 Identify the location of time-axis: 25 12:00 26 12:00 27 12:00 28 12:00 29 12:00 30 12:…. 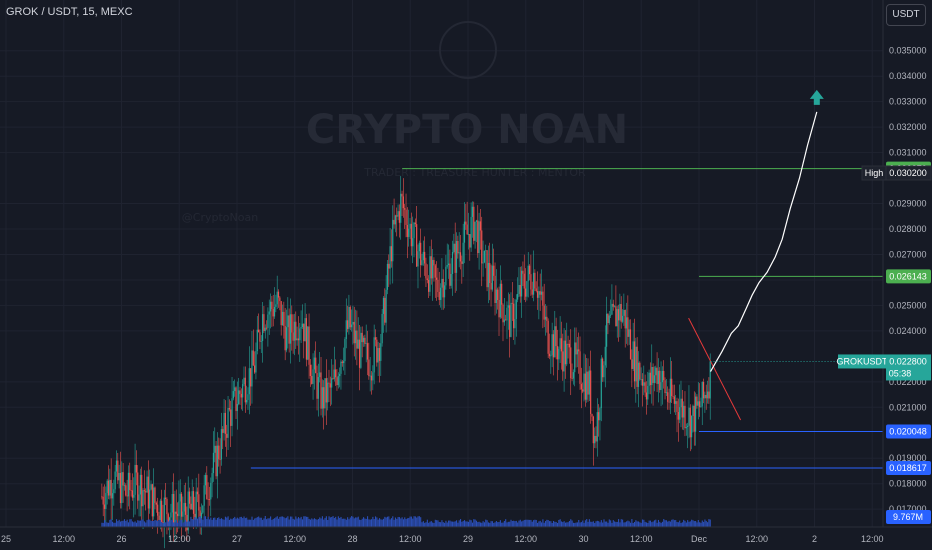
(466, 535).